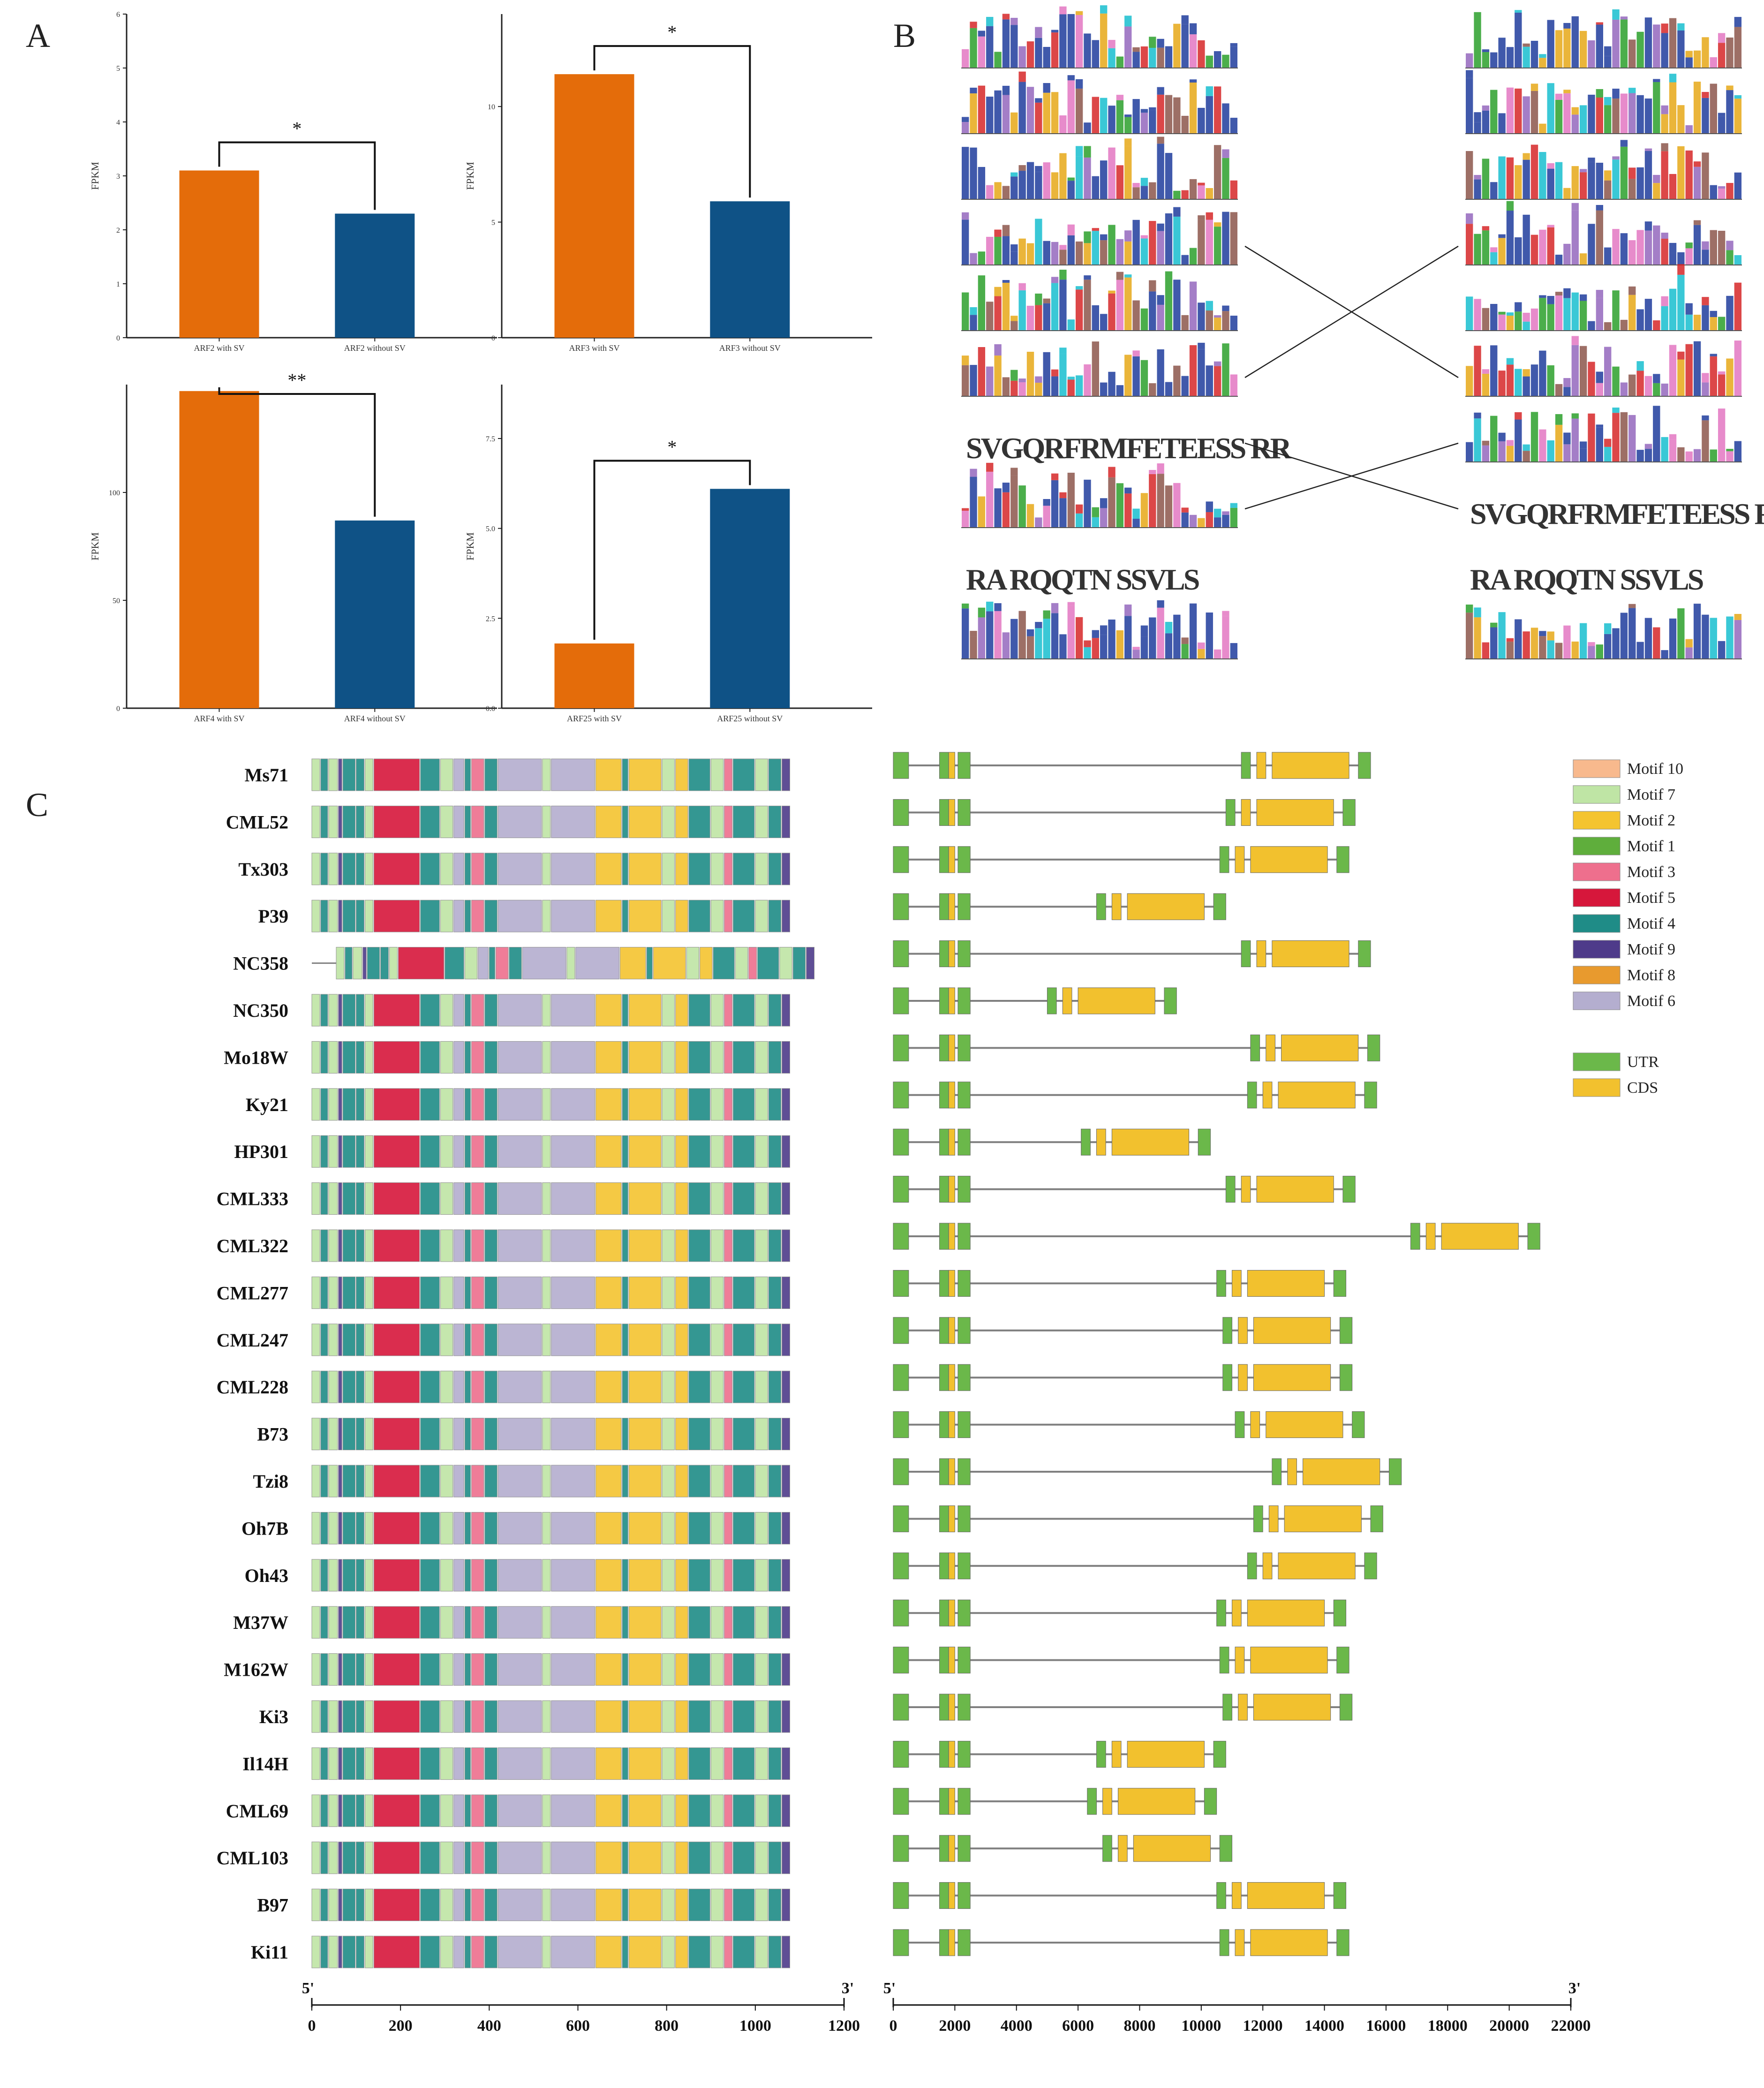  What do you see at coordinates (253, 1387) in the screenshot?
I see `accession-label: CML228` at bounding box center [253, 1387].